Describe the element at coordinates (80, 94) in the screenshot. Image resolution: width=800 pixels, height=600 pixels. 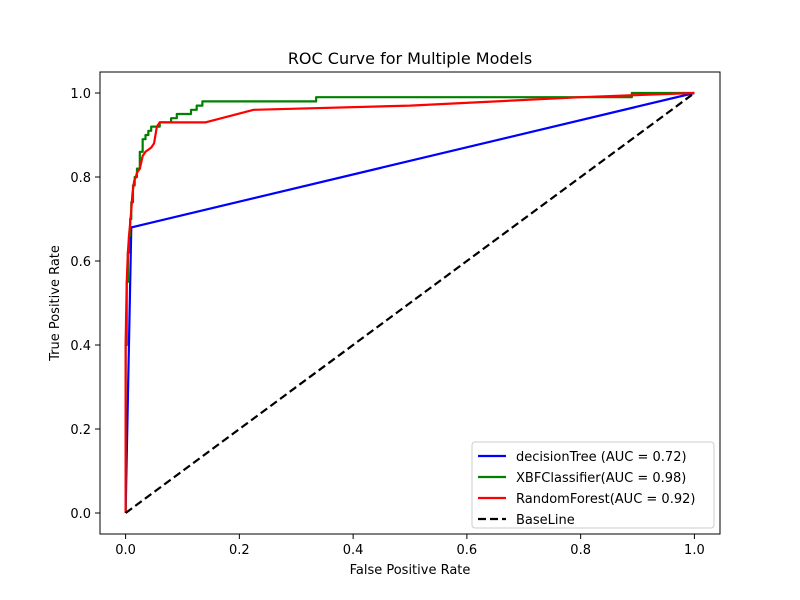
I see `y-tick-label: 1.0` at that location.